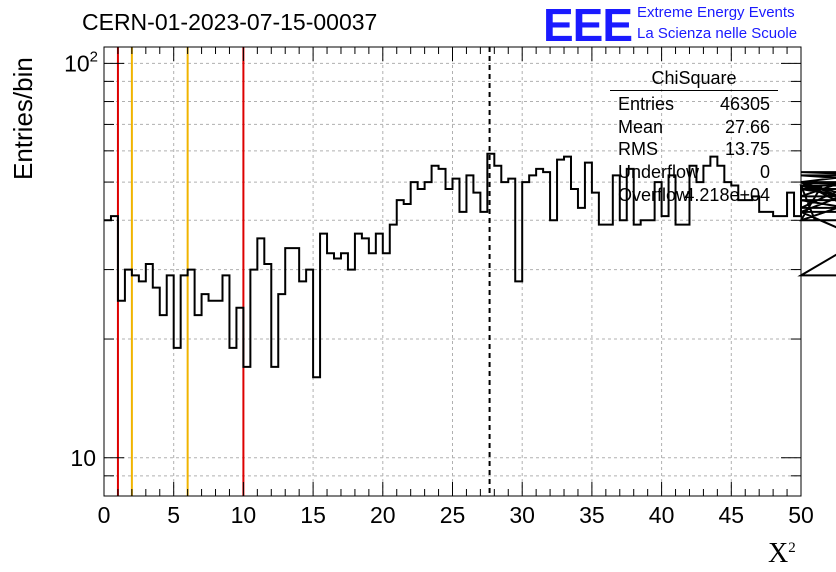  I want to click on y-axis-label-text: Entries/bin, so click(23, 118).